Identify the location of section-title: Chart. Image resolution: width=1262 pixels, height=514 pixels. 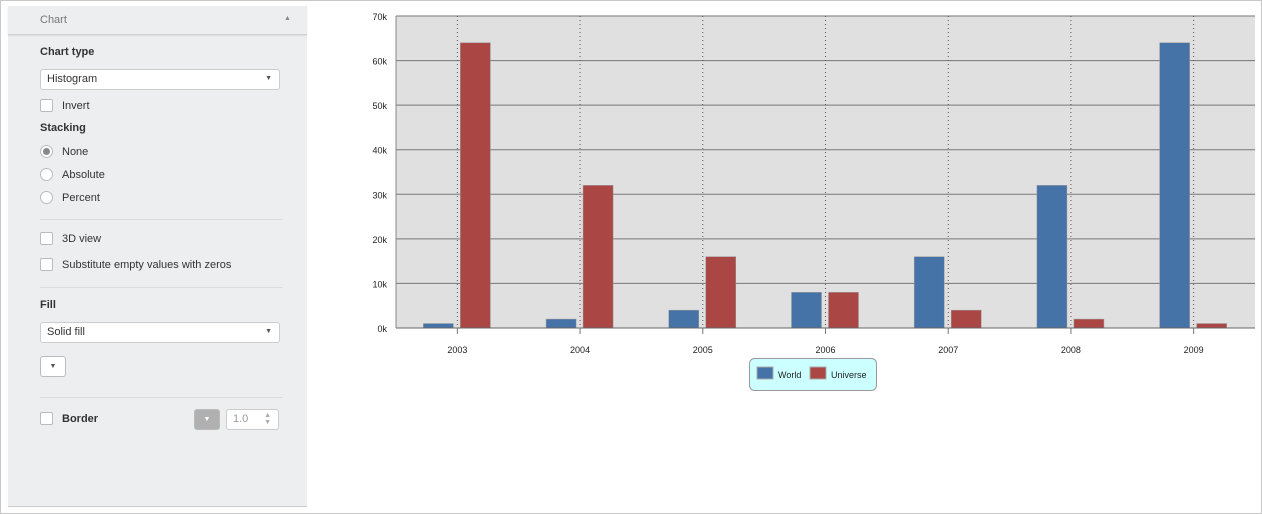
(53, 20).